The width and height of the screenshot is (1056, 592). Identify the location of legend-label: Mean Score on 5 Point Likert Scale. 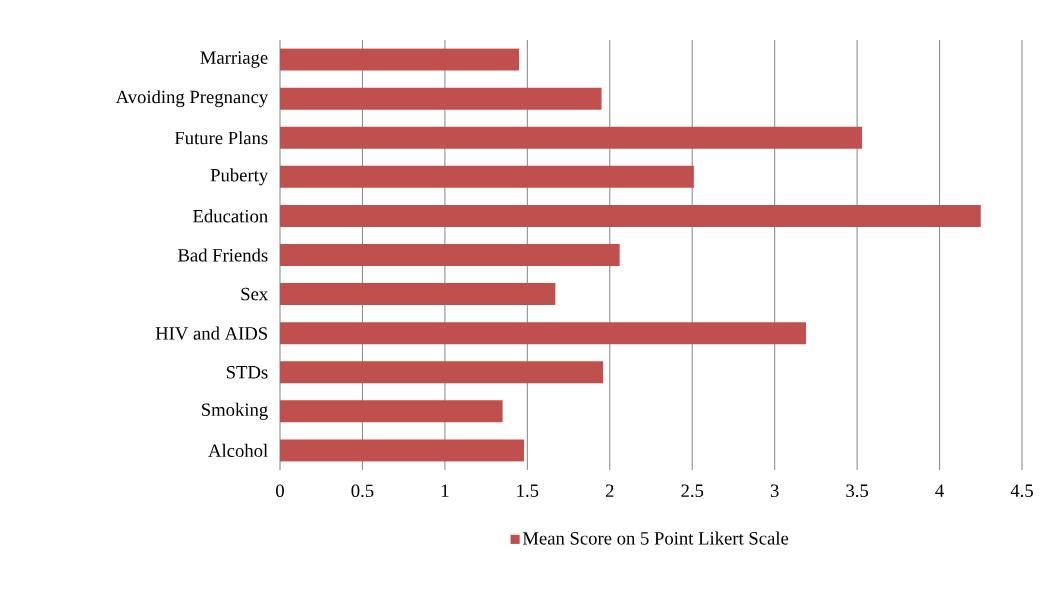
(655, 538).